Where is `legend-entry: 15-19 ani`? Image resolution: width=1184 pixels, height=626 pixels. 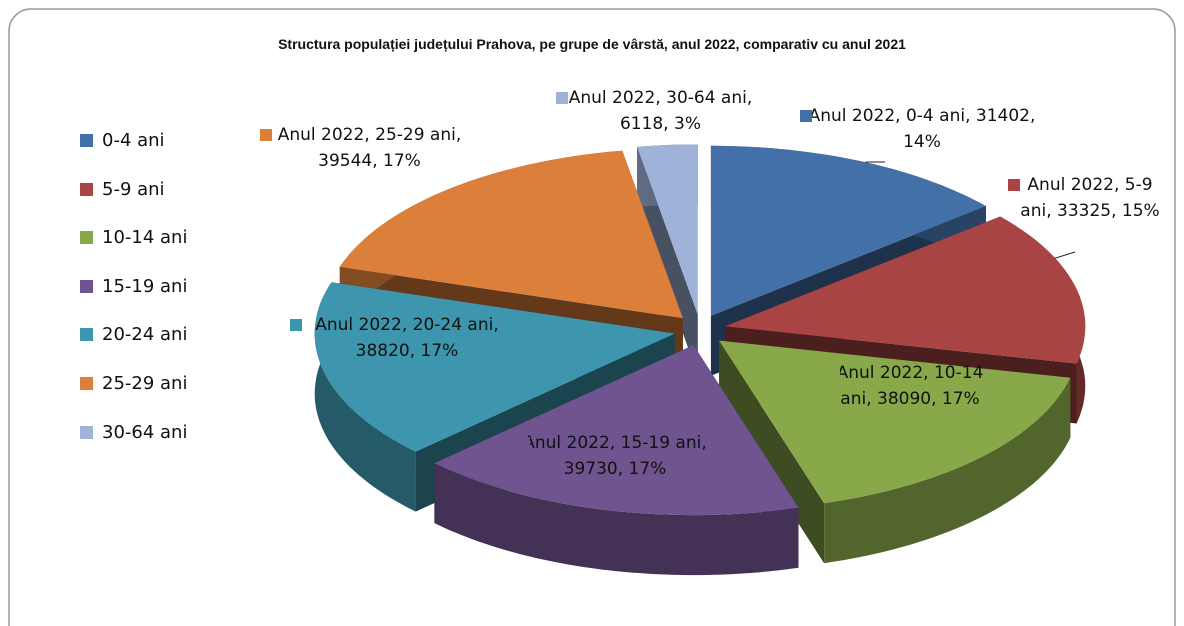
legend-entry: 15-19 ani is located at coordinates (133, 286).